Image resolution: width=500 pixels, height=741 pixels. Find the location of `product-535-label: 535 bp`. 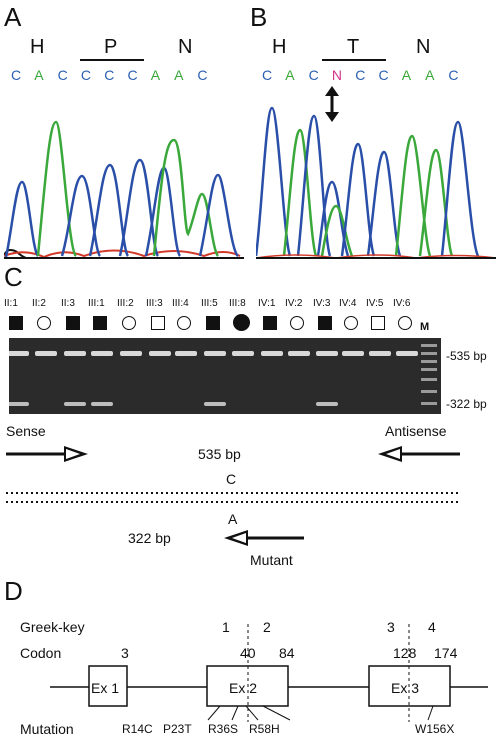

product-535-label: 535 bp is located at coordinates (219, 454).